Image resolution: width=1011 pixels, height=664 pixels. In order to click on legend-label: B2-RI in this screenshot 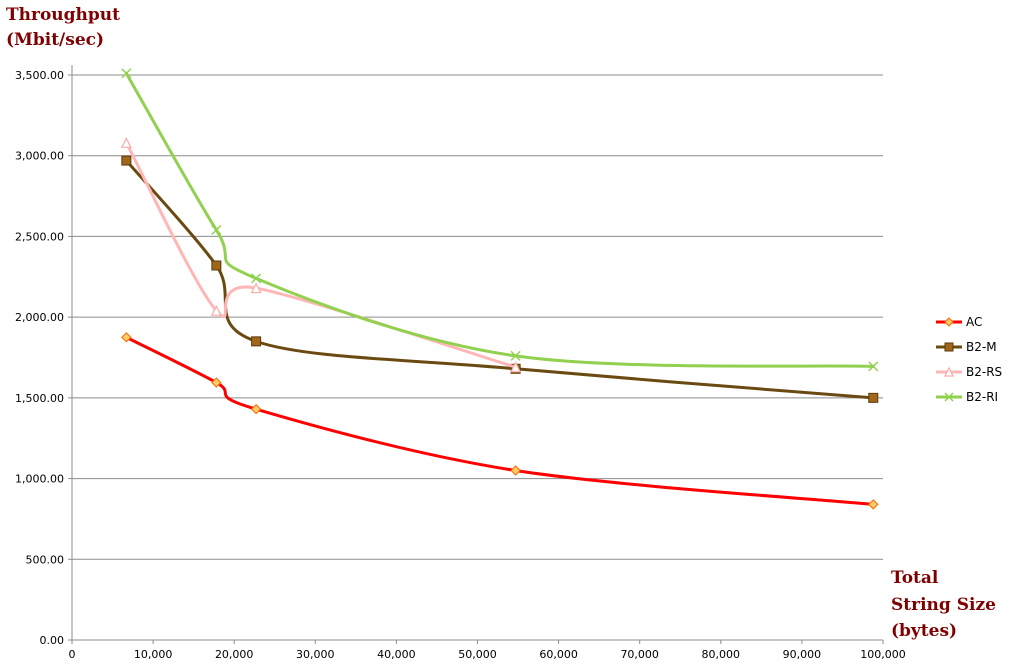, I will do `click(982, 397)`.